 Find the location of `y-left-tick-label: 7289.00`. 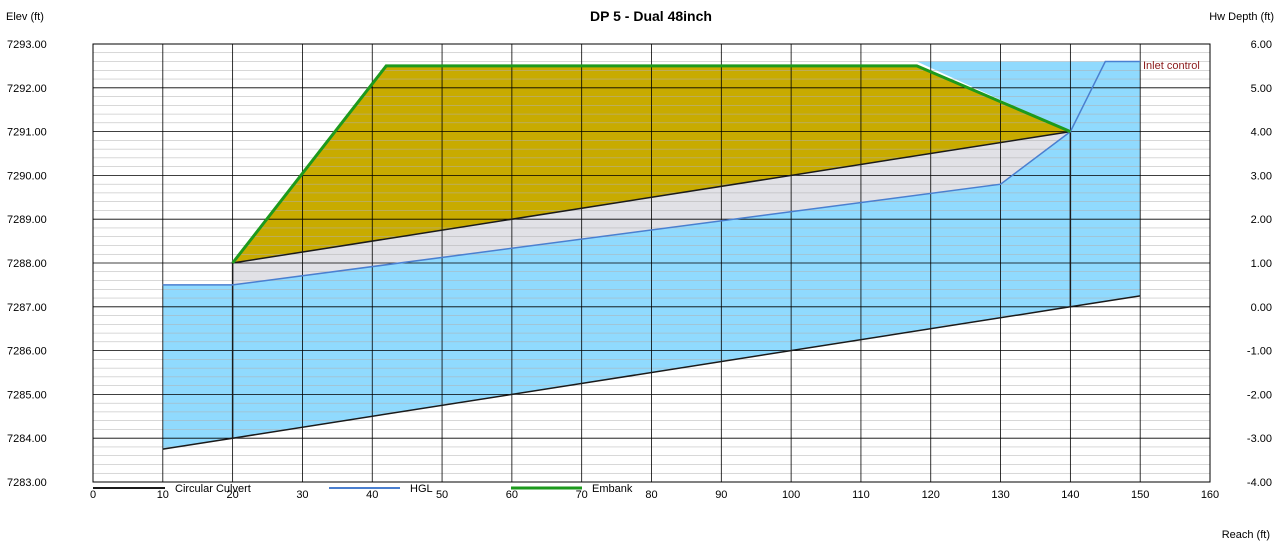

y-left-tick-label: 7289.00 is located at coordinates (27, 220).